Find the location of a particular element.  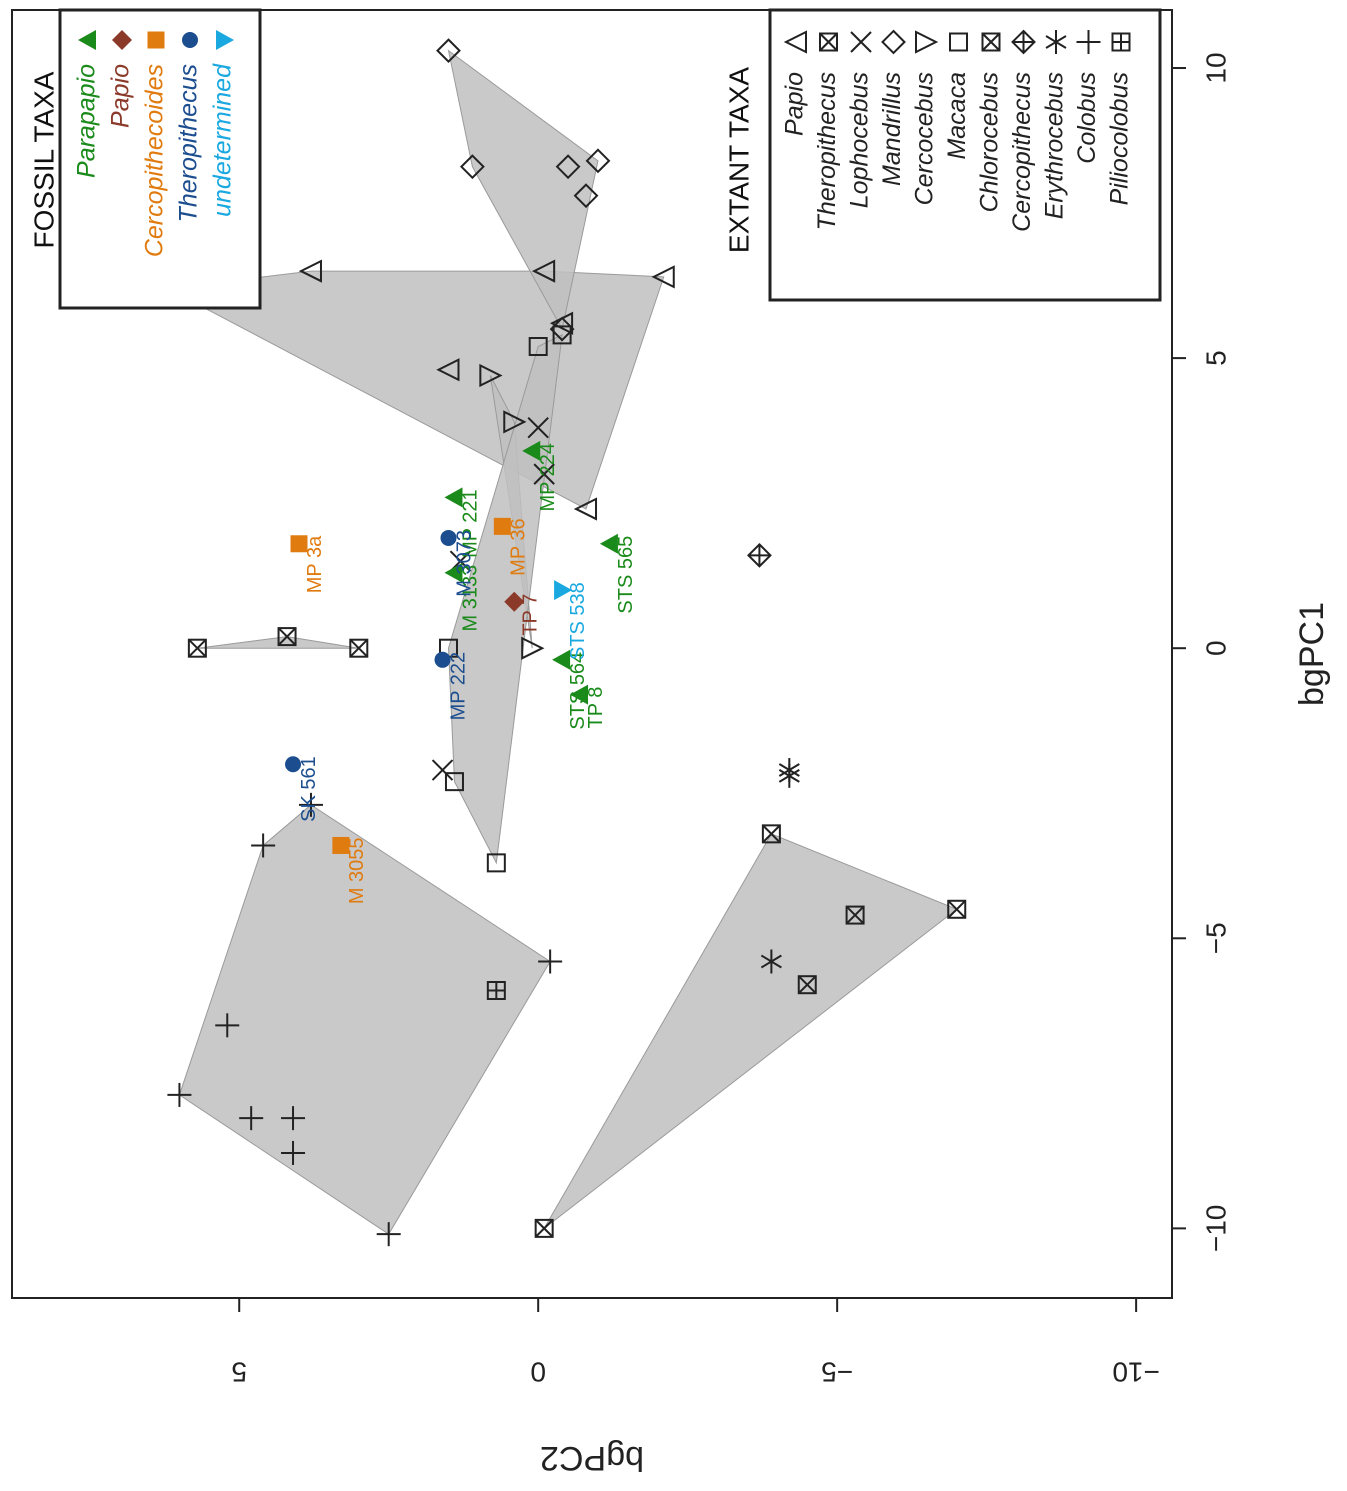

fossil-label-m-3133: M 3133 is located at coordinates (470, 598).